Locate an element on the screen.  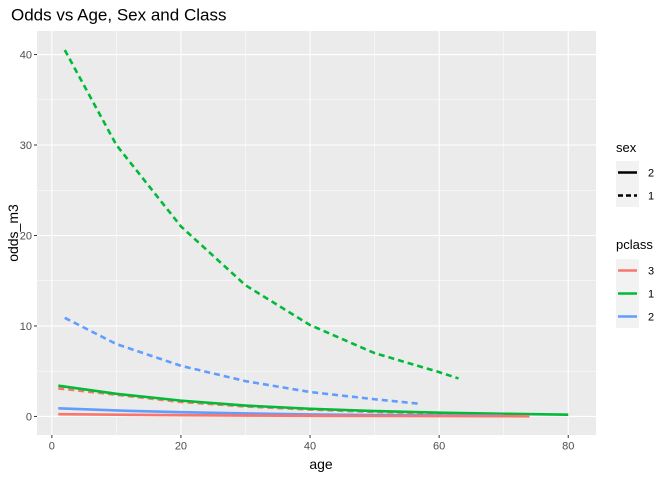
series-line-sex2-pclass1 is located at coordinates (313, 400).